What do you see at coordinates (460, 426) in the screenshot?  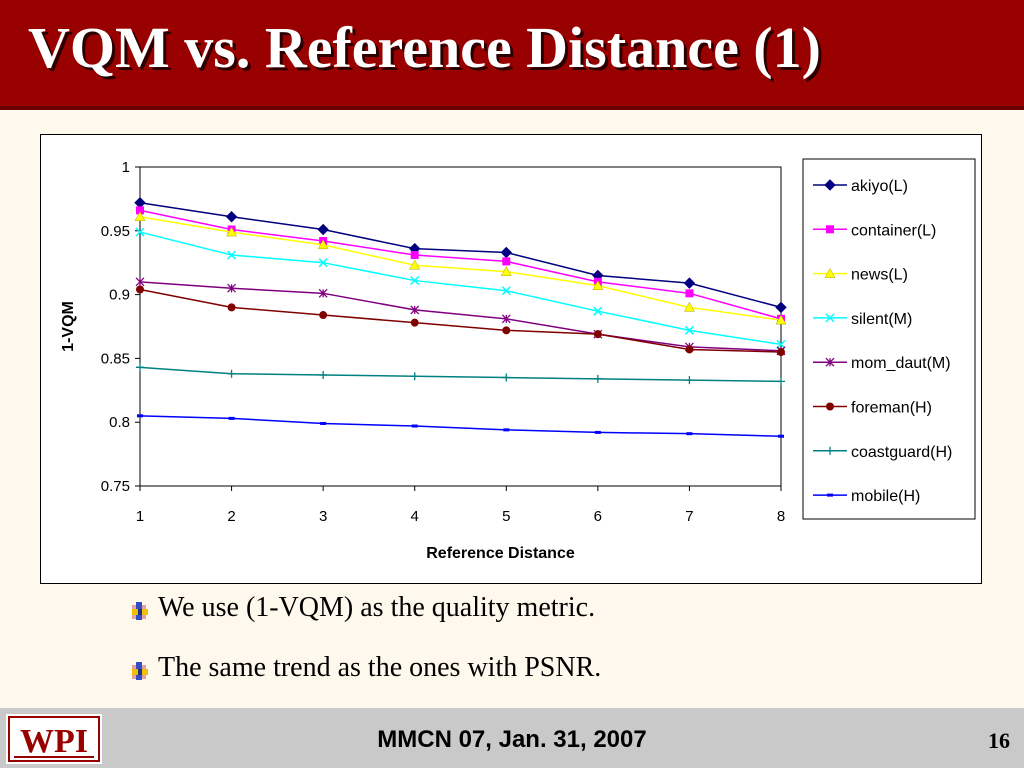 I see `series-line-mobile-h` at bounding box center [460, 426].